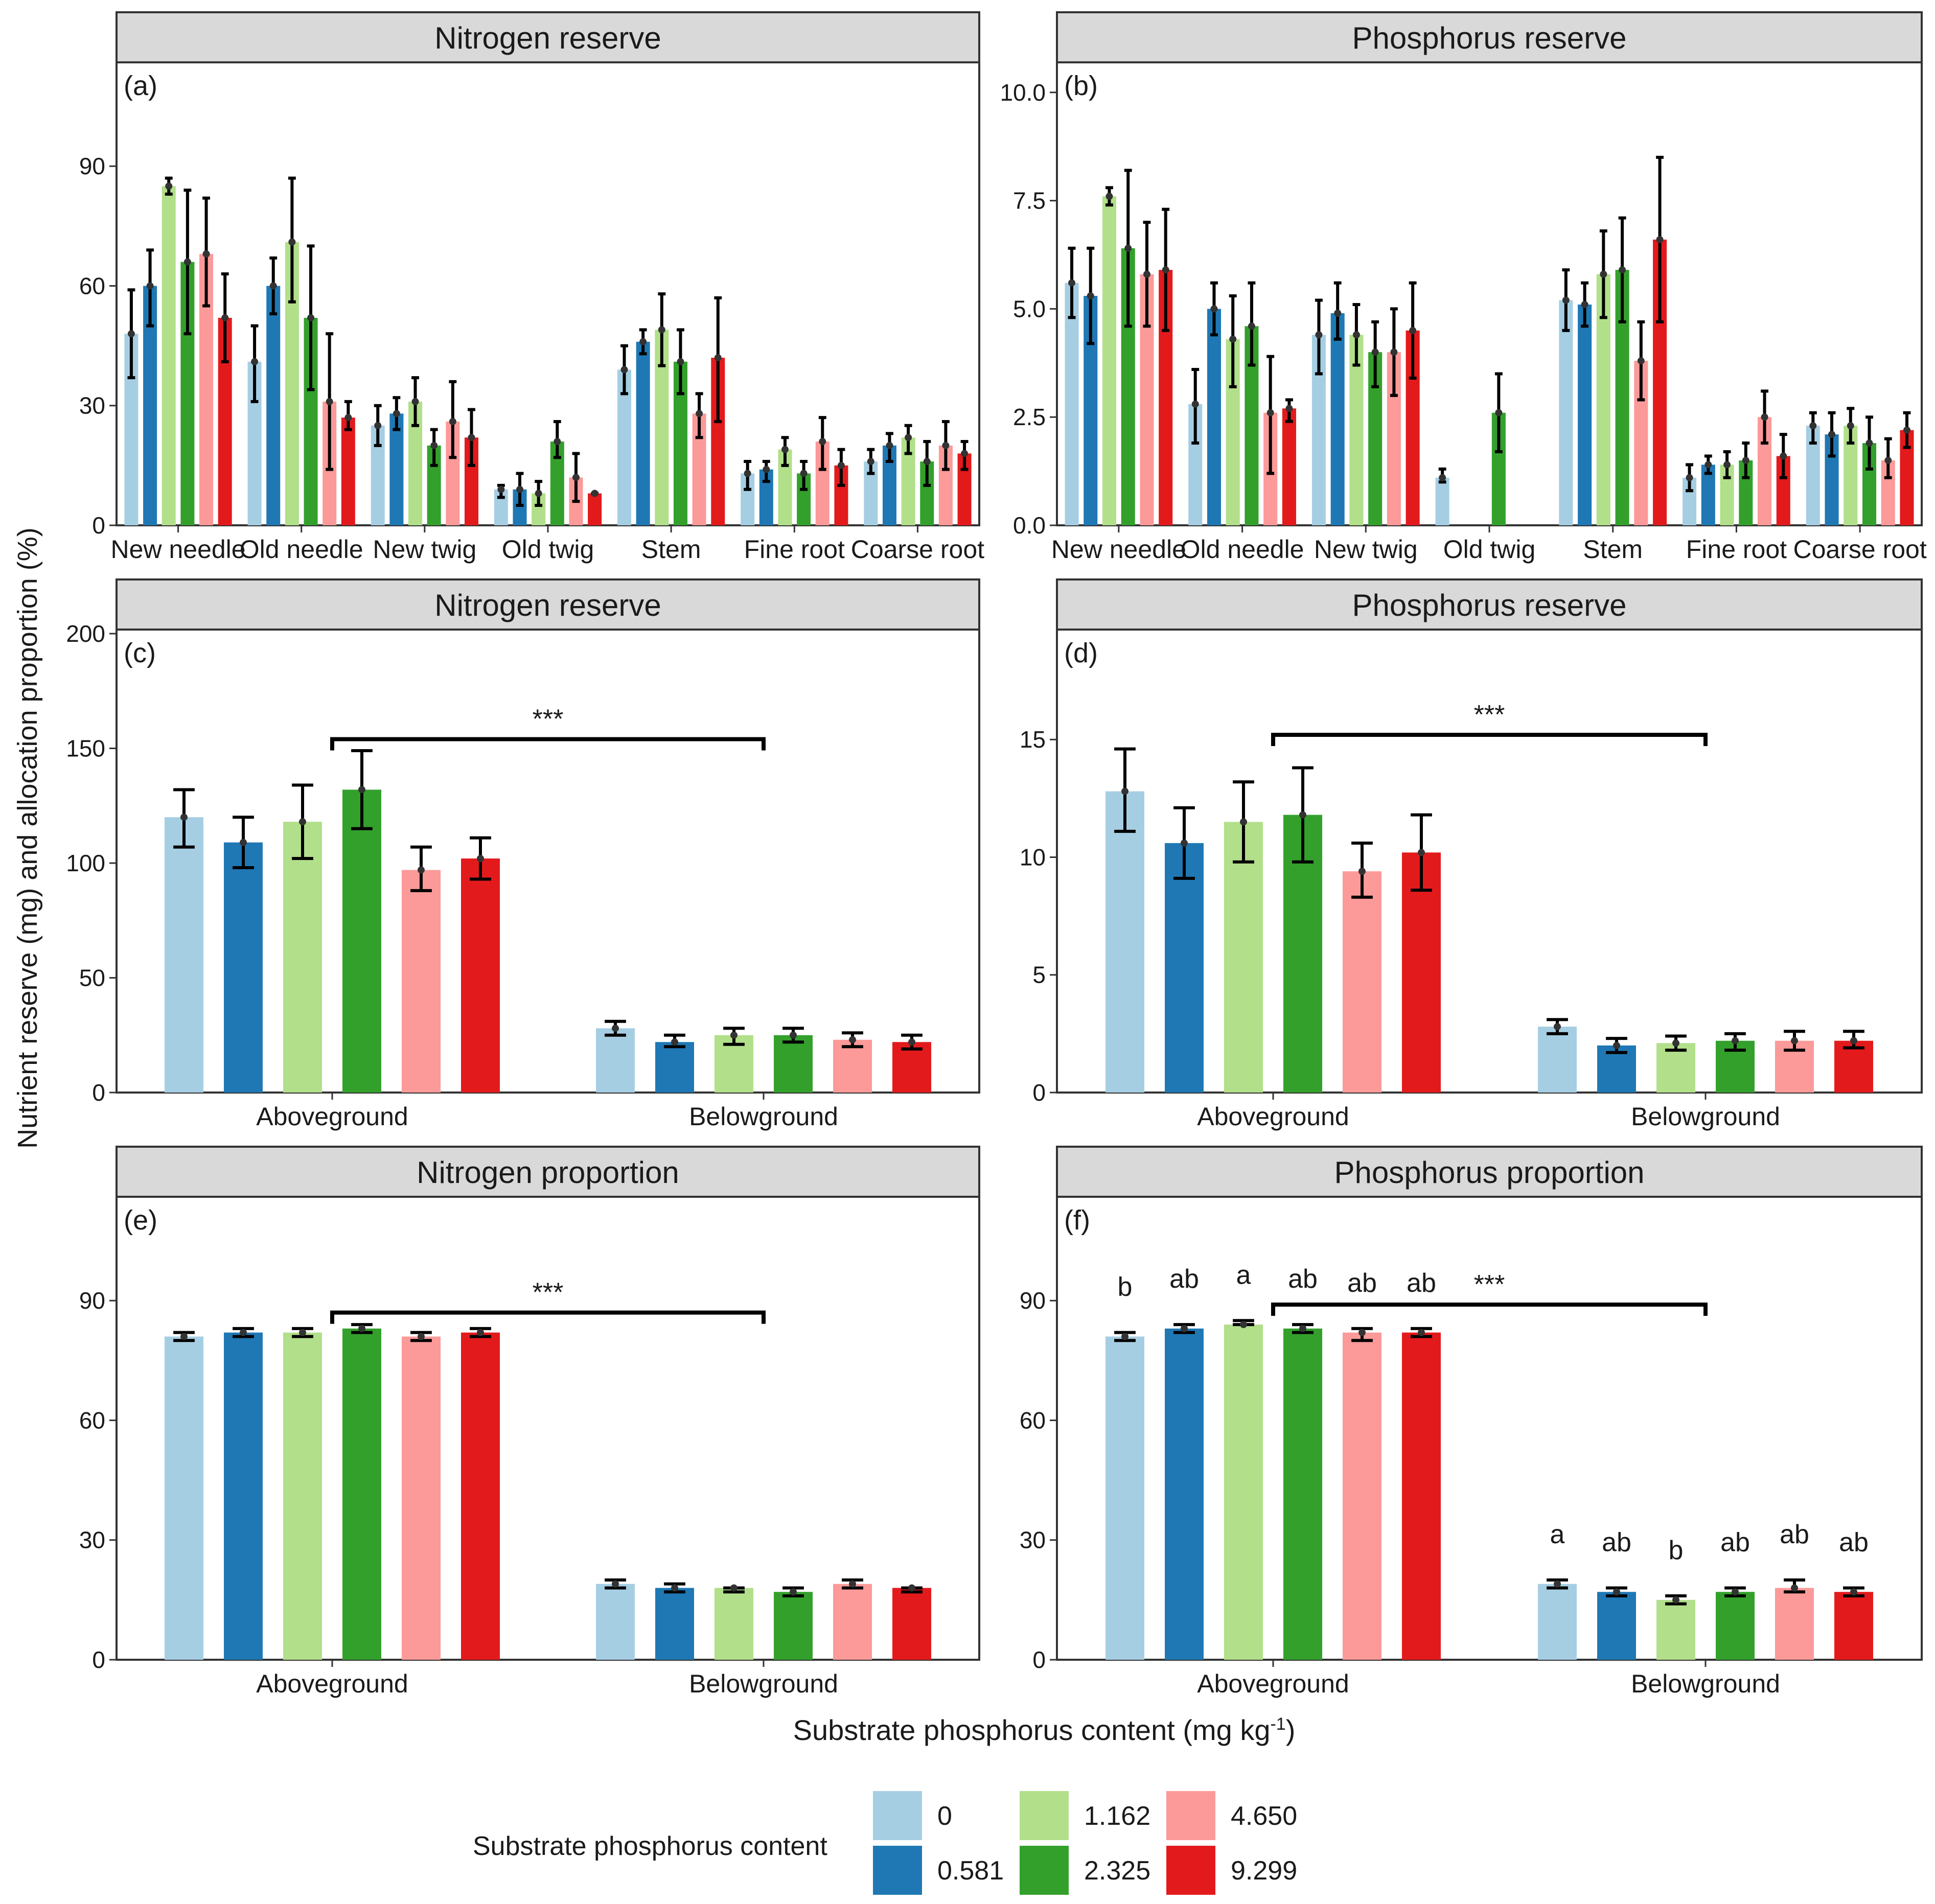 The height and width of the screenshot is (1904, 1935). I want to click on x-tick-label-b: Fine root, so click(1736, 549).